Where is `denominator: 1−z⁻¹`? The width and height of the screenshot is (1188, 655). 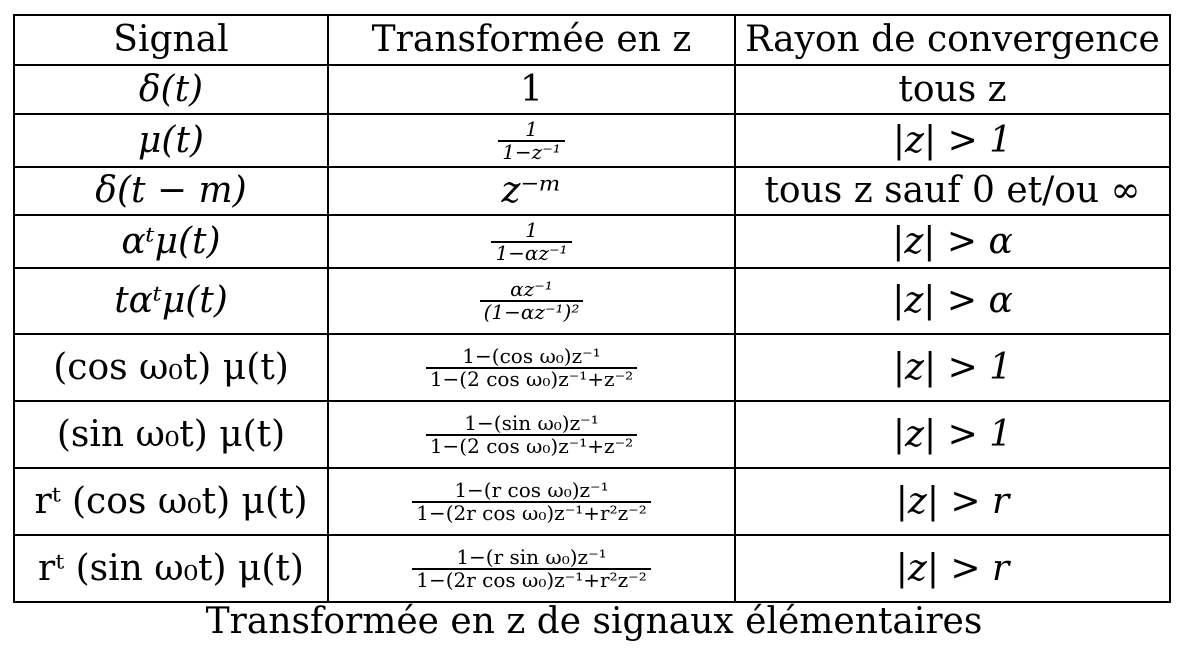 denominator: 1−z⁻¹ is located at coordinates (531, 151).